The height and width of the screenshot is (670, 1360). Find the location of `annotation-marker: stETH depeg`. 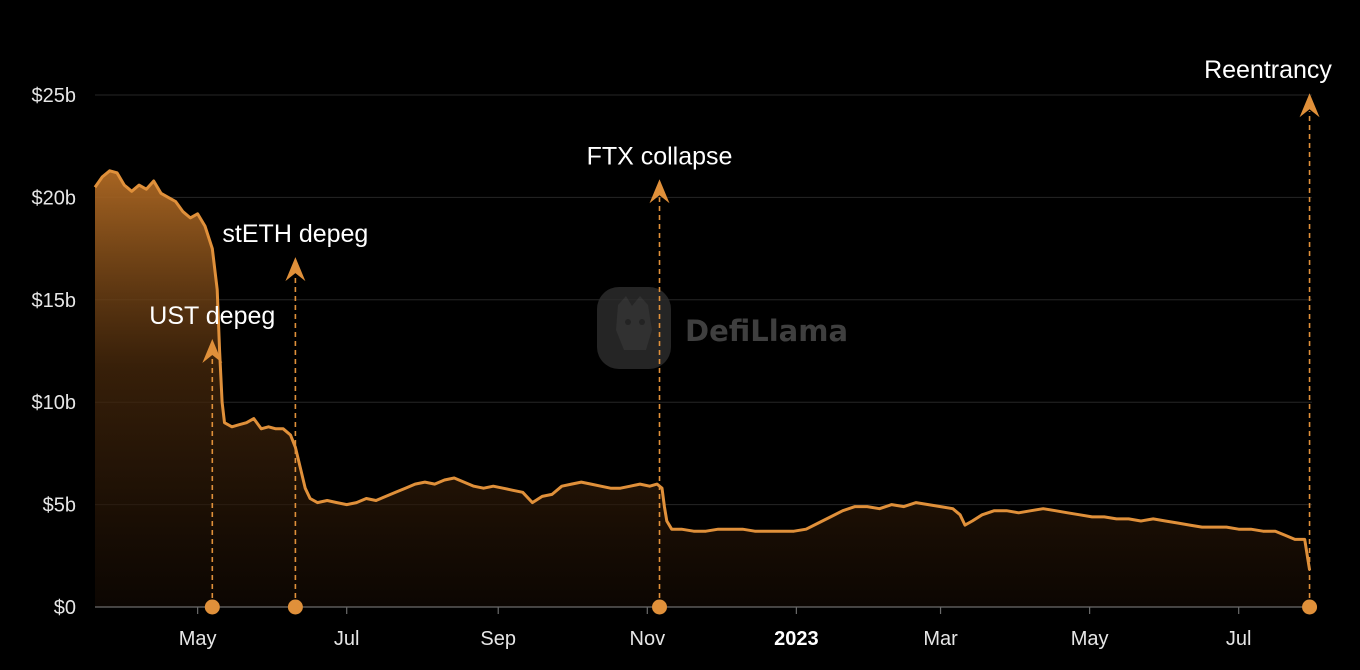

annotation-marker: stETH depeg is located at coordinates (295, 417).